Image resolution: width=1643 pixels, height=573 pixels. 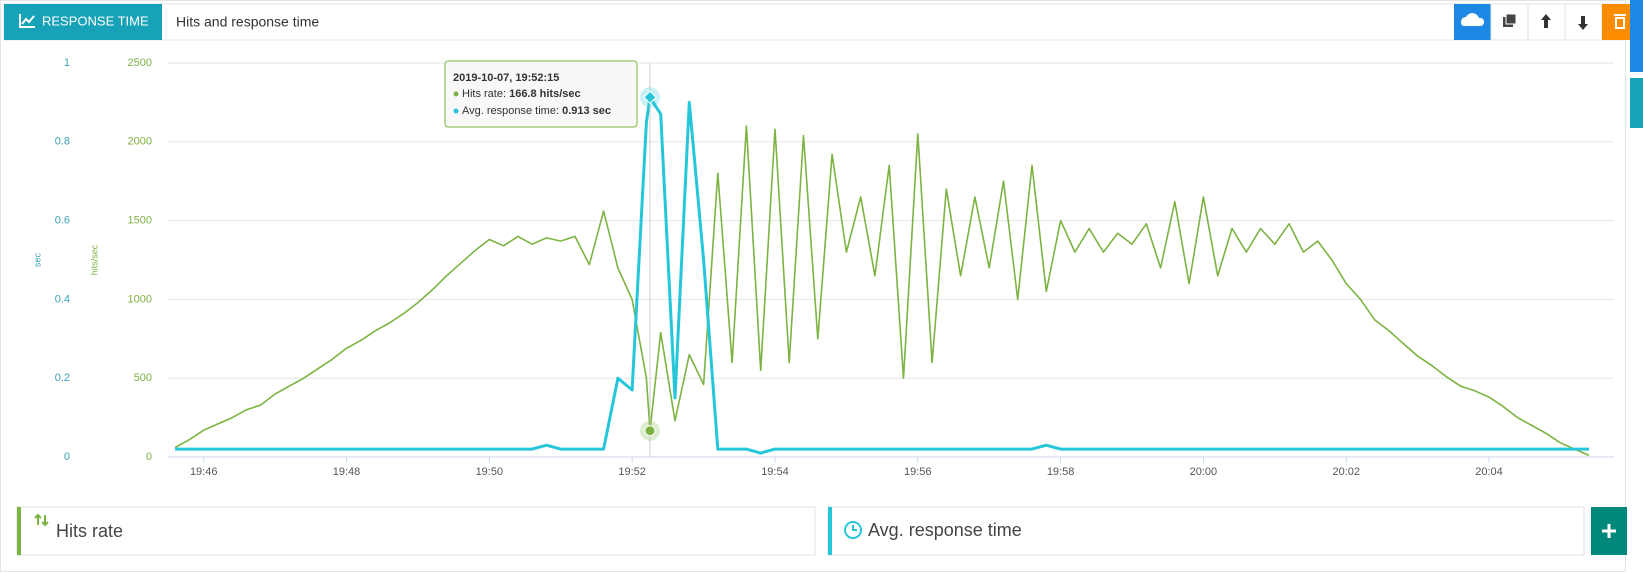 What do you see at coordinates (62, 299) in the screenshot?
I see `y2-tick-label: 0.4` at bounding box center [62, 299].